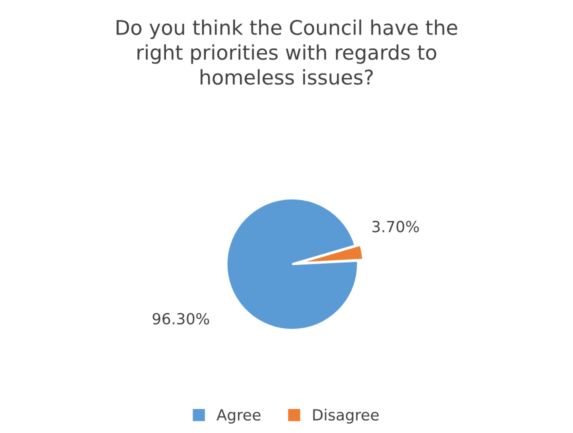 The height and width of the screenshot is (433, 573). Describe the element at coordinates (287, 52) in the screenshot. I see `chart-title: Do you think the Council have the right priorities with regards to homeless issues?` at that location.